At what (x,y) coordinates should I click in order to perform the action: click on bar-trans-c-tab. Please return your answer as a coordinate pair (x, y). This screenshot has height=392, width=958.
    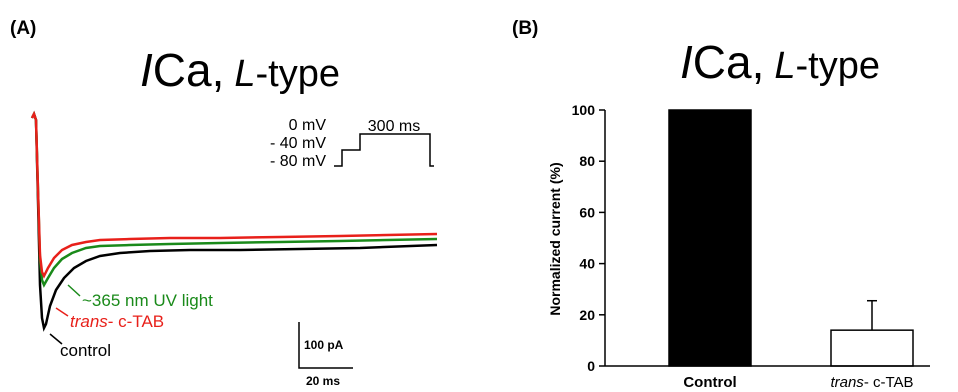
    Looking at the image, I should click on (872, 348).